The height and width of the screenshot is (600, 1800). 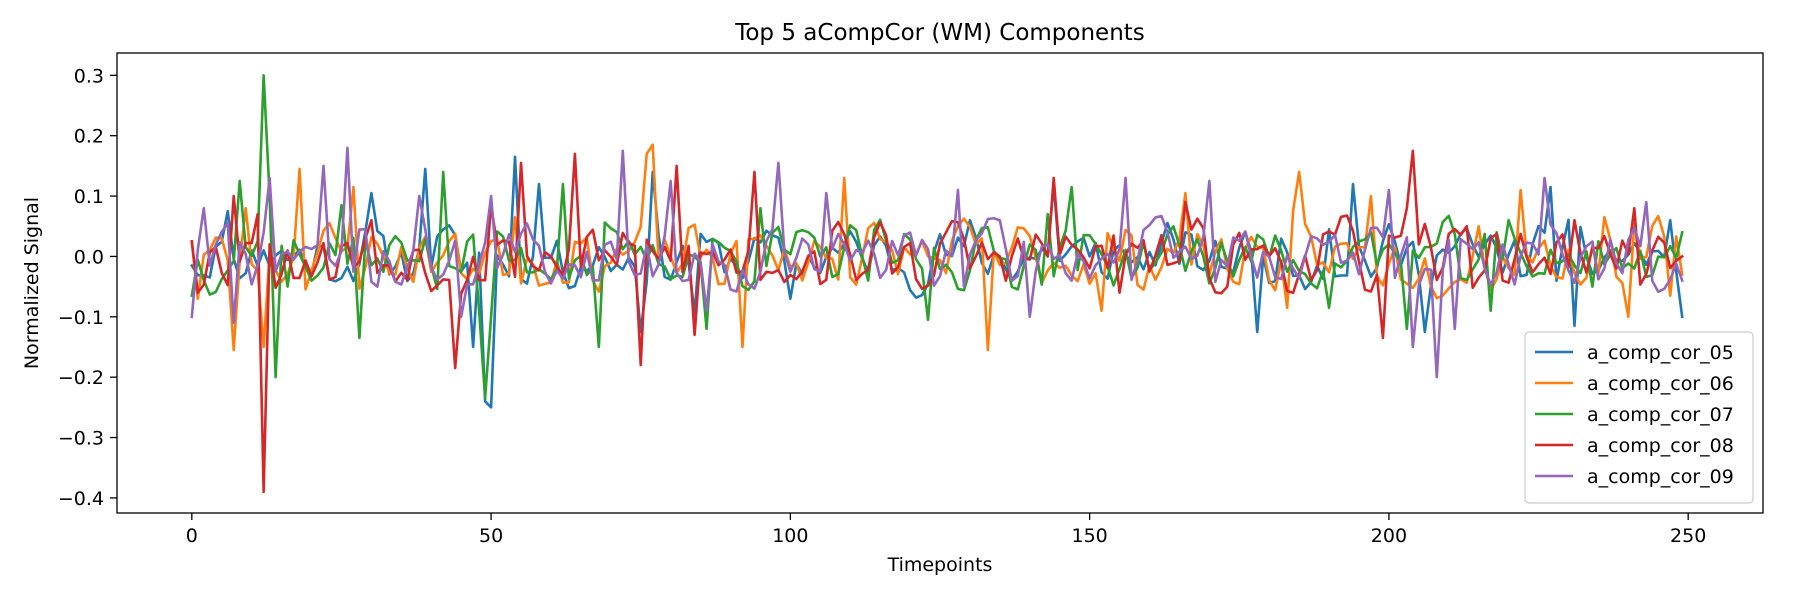 What do you see at coordinates (192, 536) in the screenshot?
I see `x-tick-label: 0` at bounding box center [192, 536].